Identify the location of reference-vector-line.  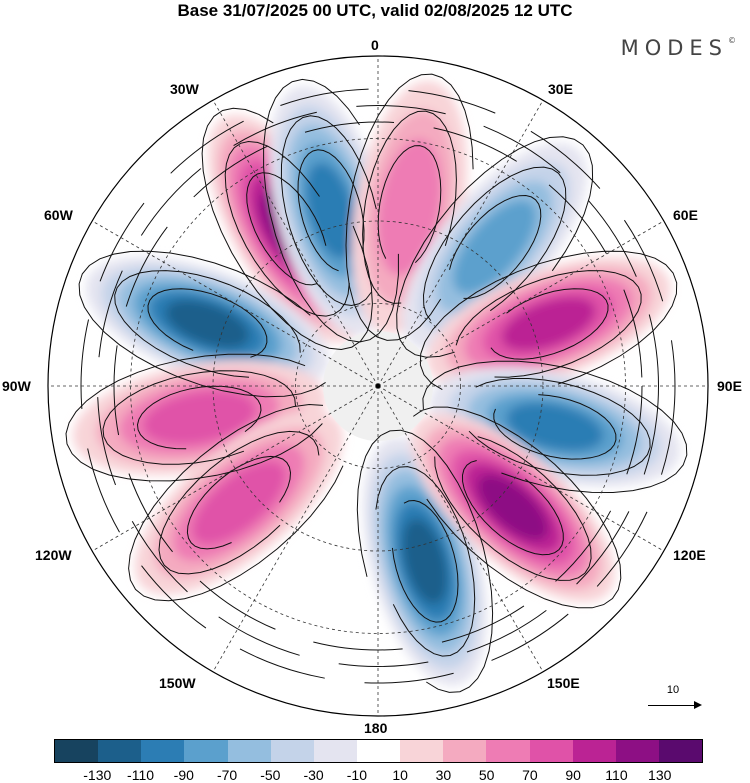
(673, 705).